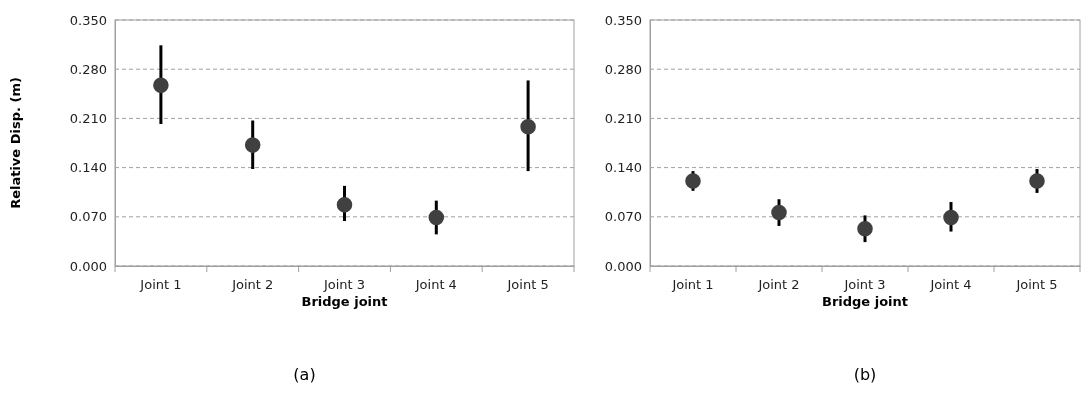 The width and height of the screenshot is (1088, 409). Describe the element at coordinates (15, 143) in the screenshot. I see `y-axis-title: Relative Disp. (m)` at that location.